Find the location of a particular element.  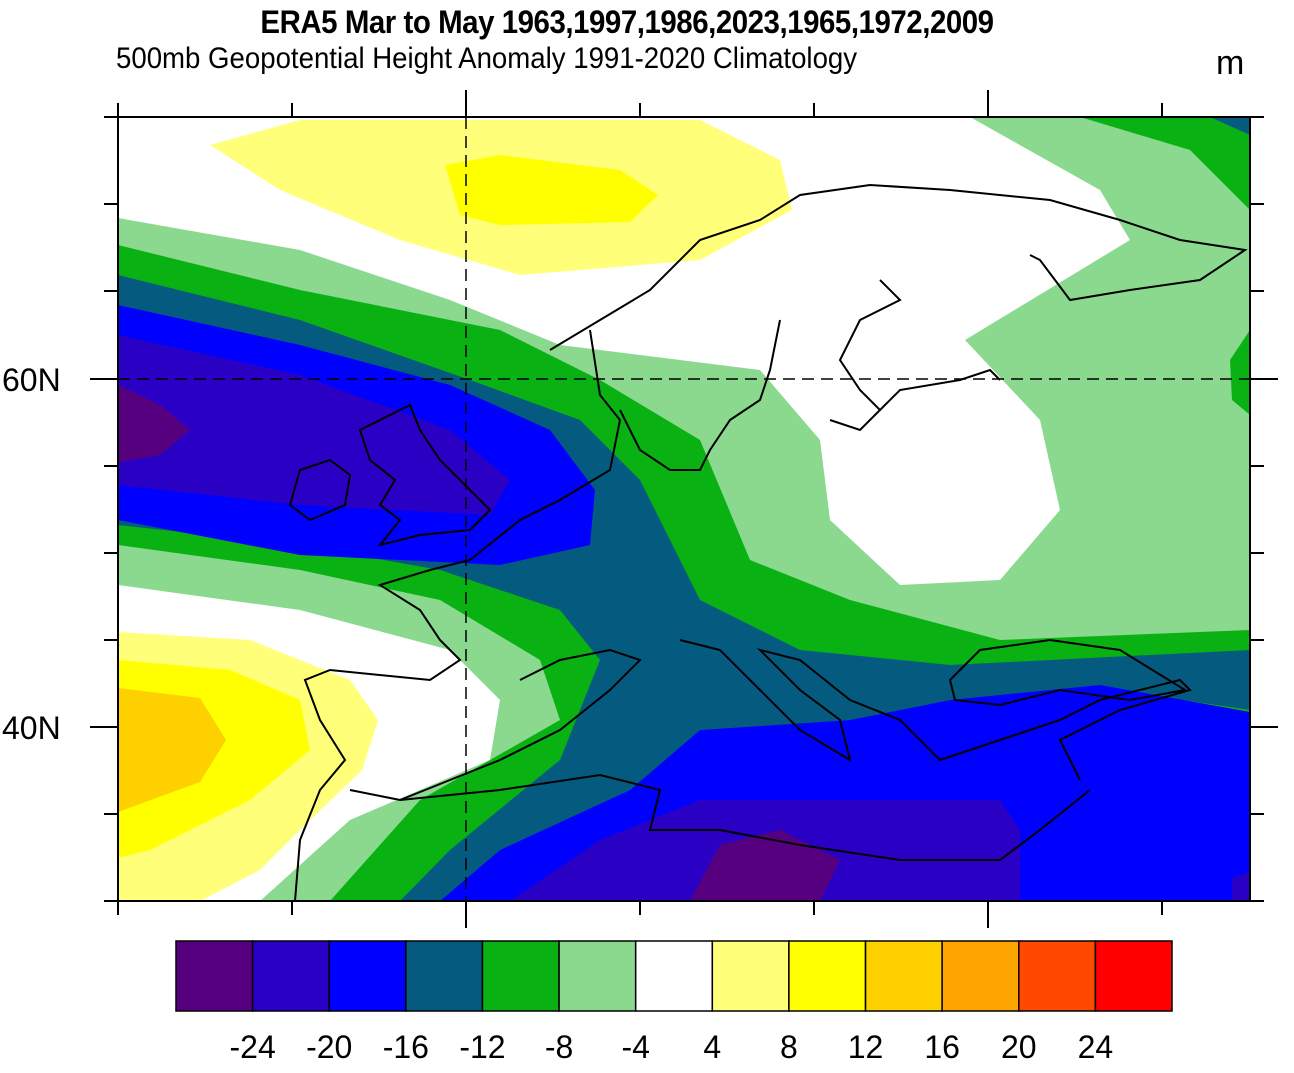

colorbar-label: -8 is located at coordinates (559, 1047).